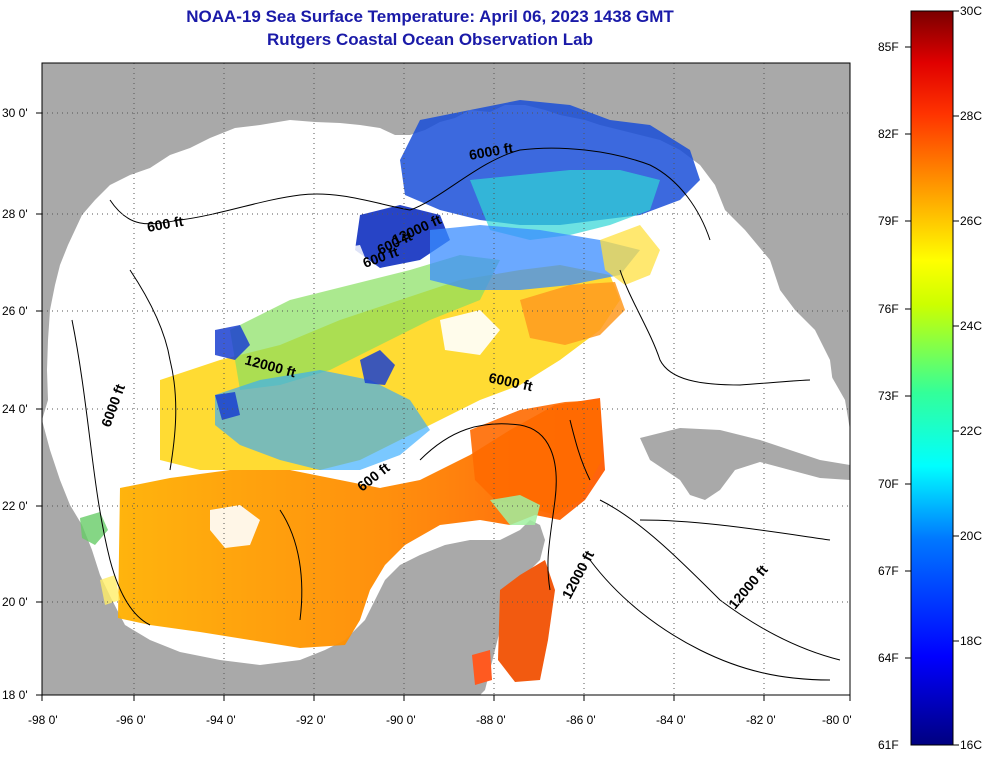 This screenshot has width=992, height=761. Describe the element at coordinates (221, 720) in the screenshot. I see `lon-label: -94 0'` at that location.